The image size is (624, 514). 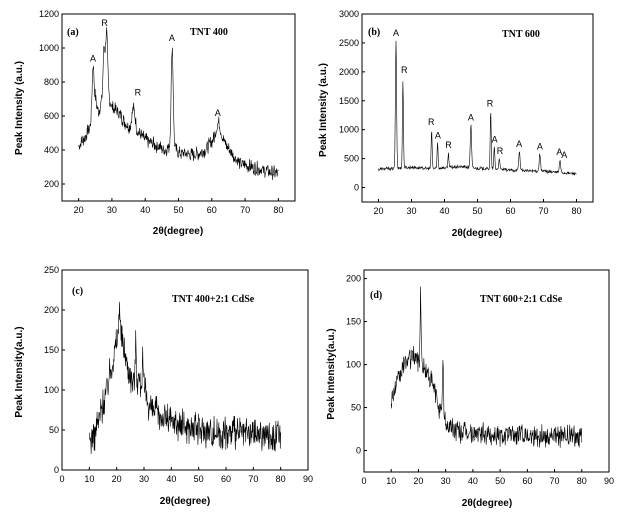 I want to click on y-tick-label-a-800: 800, so click(x=51, y=82).